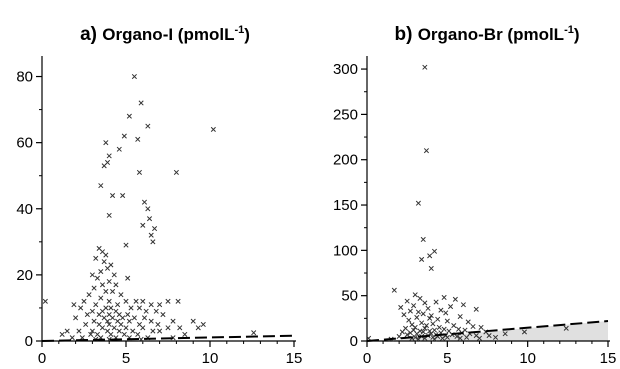  What do you see at coordinates (345, 250) in the screenshot?
I see `y-tick-label: 100` at bounding box center [345, 250].